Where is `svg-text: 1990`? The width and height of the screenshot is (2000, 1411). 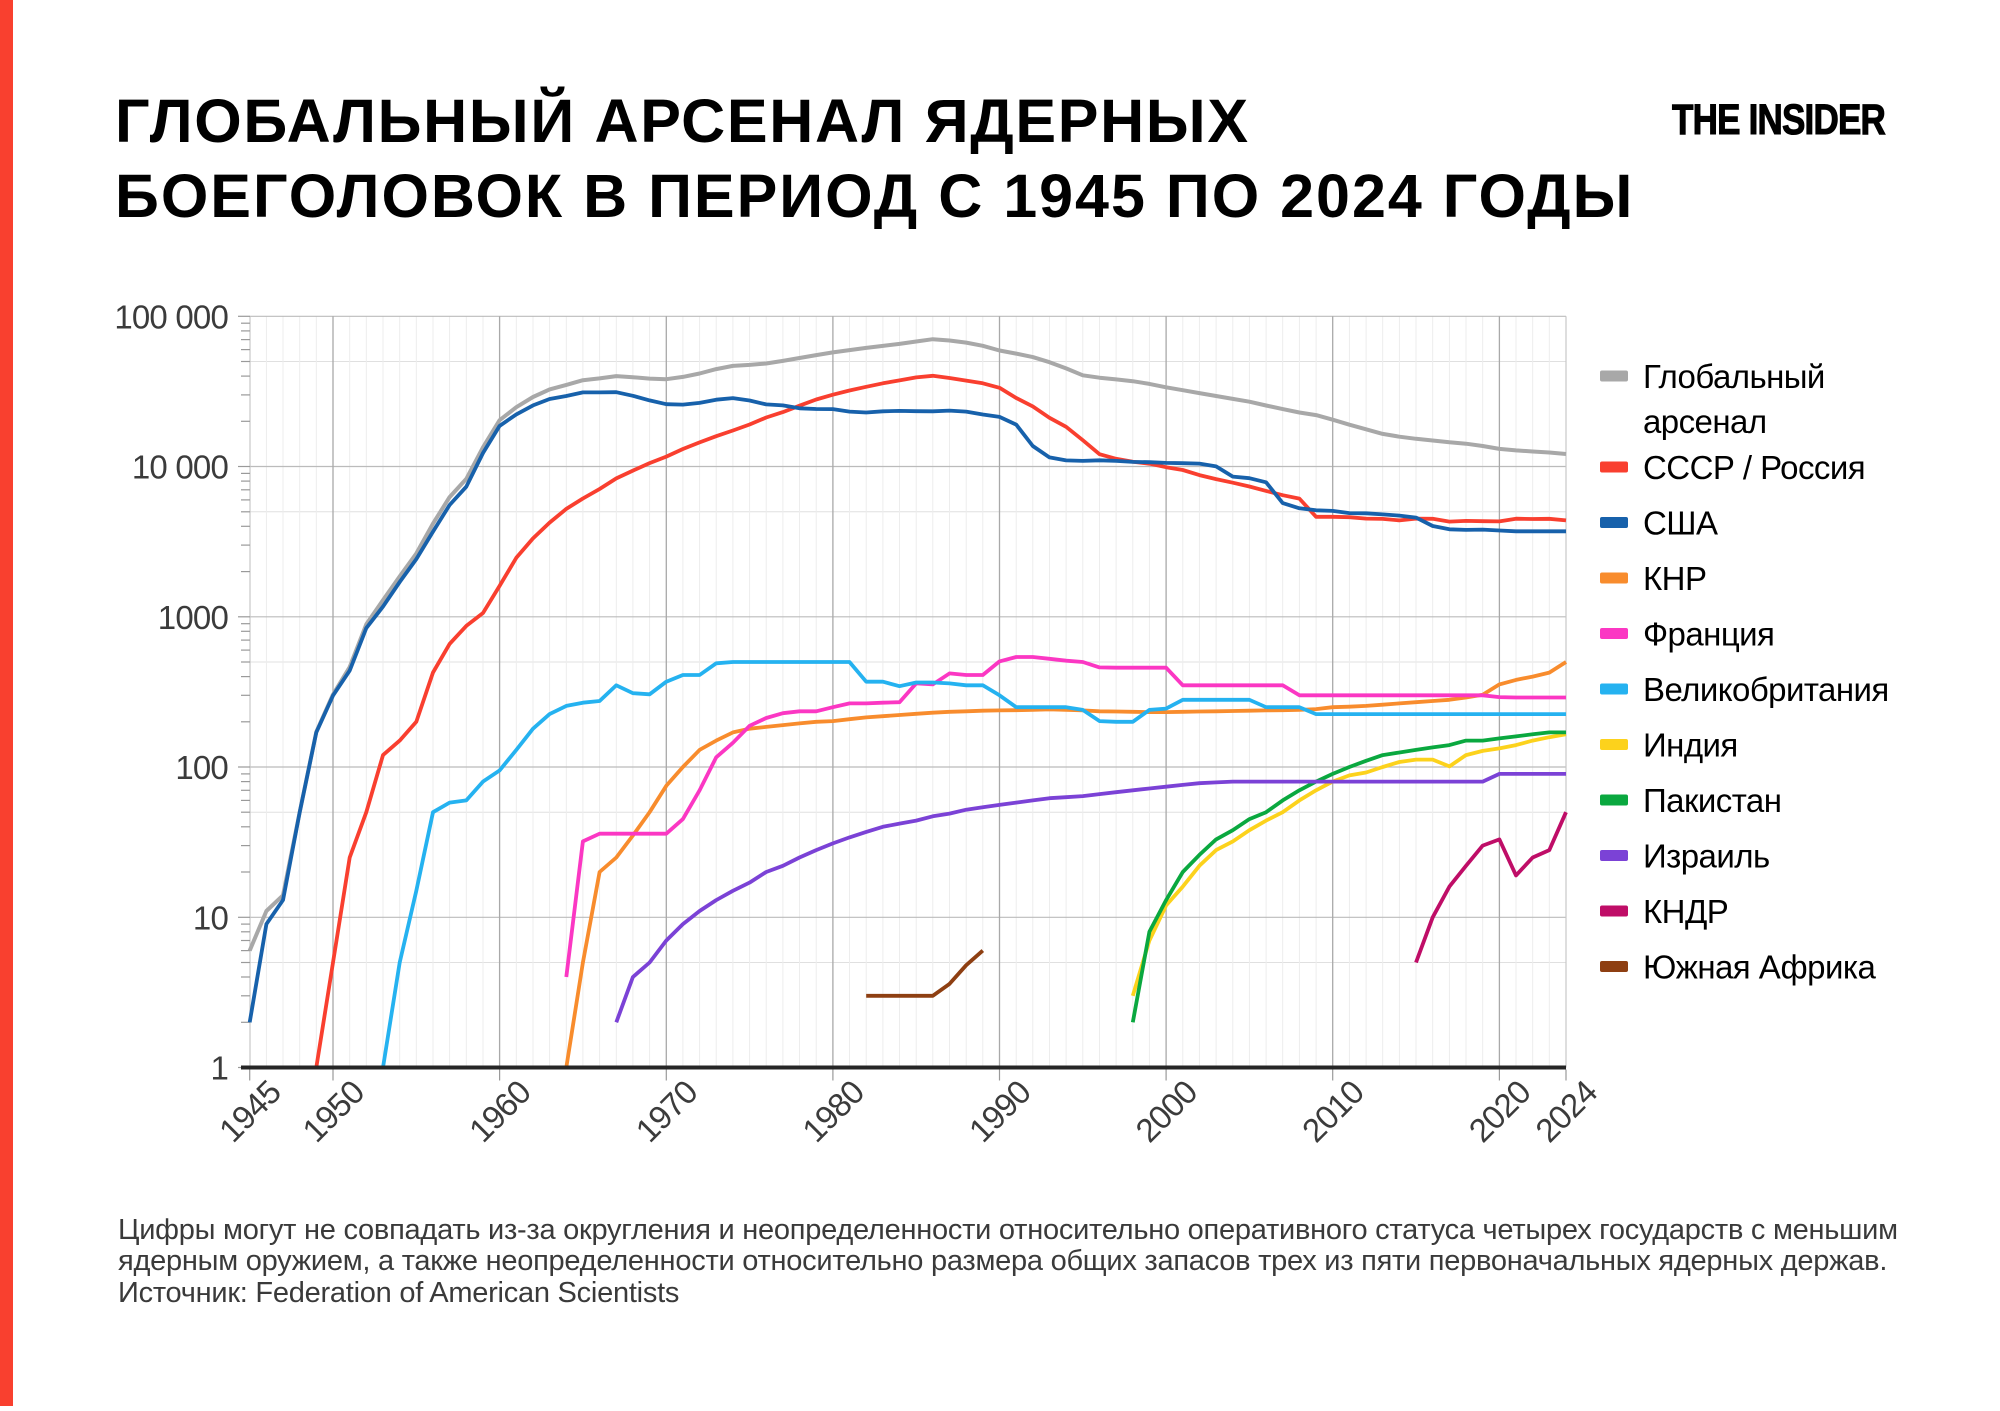 svg-text: 1990 is located at coordinates (1000, 1111).